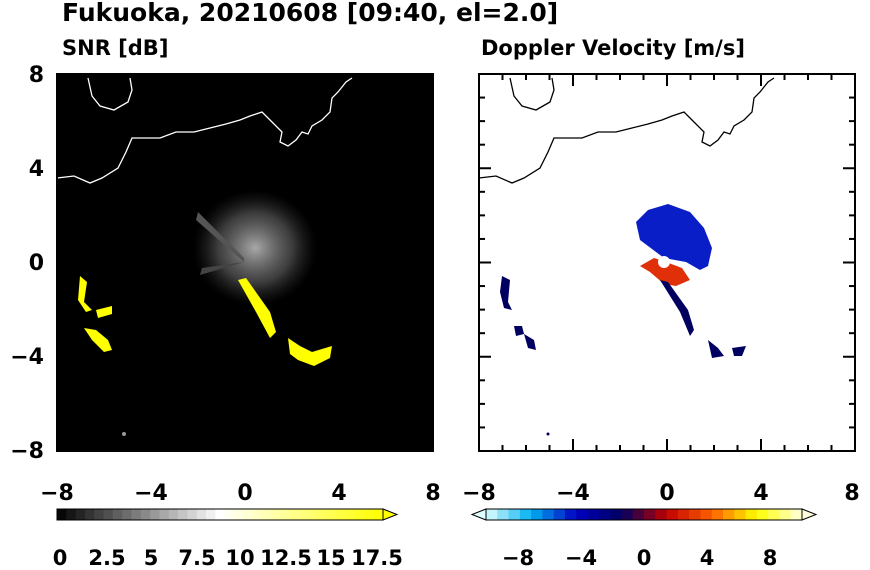  I want to click on velocity-colorbar-frame, so click(644, 514).